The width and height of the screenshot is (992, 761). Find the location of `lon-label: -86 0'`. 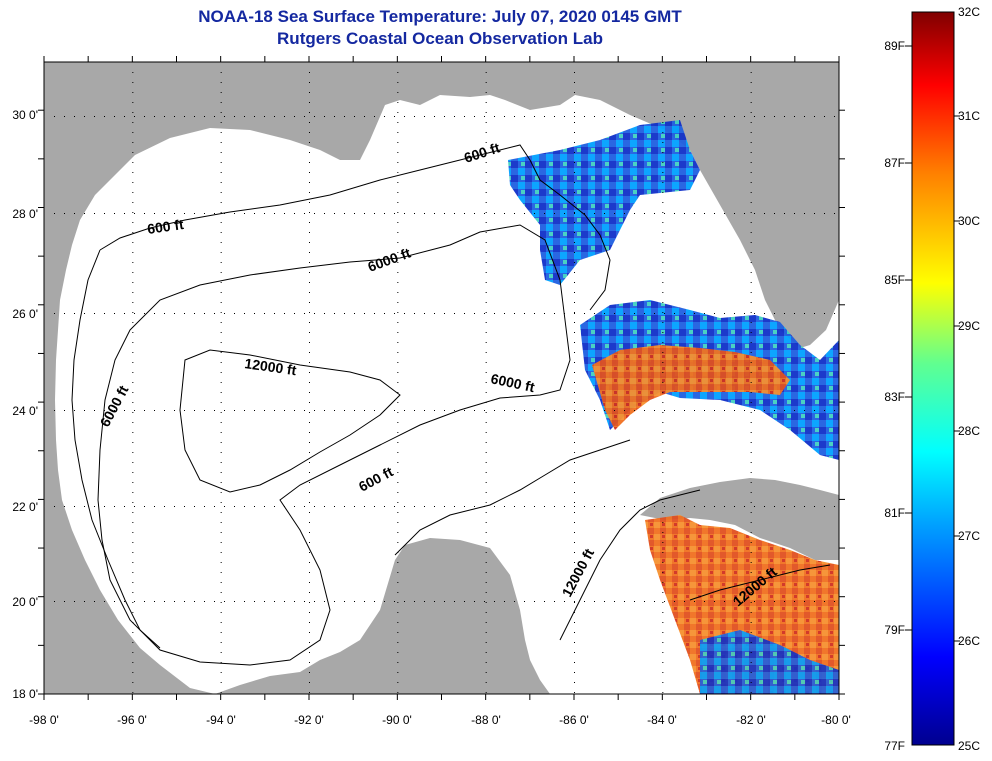

lon-label: -86 0' is located at coordinates (574, 720).